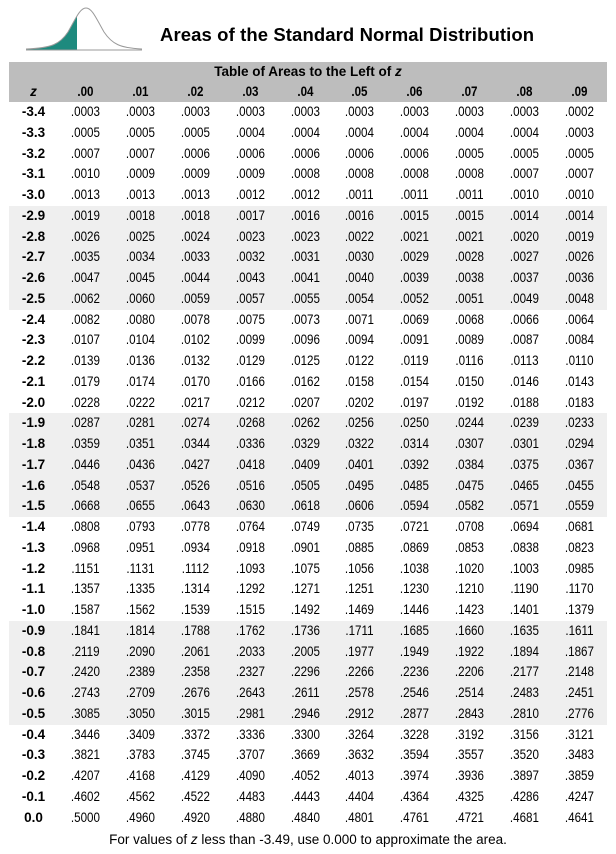 The image size is (616, 854). What do you see at coordinates (140, 796) in the screenshot?
I see `area-cell: .4562` at bounding box center [140, 796].